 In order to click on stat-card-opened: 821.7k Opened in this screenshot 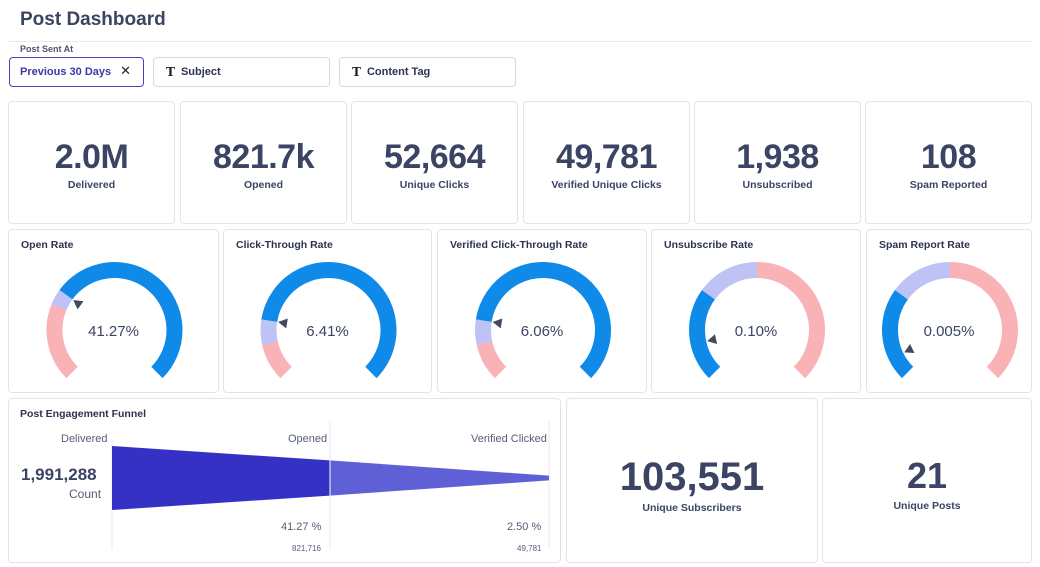, I will do `click(263, 162)`.